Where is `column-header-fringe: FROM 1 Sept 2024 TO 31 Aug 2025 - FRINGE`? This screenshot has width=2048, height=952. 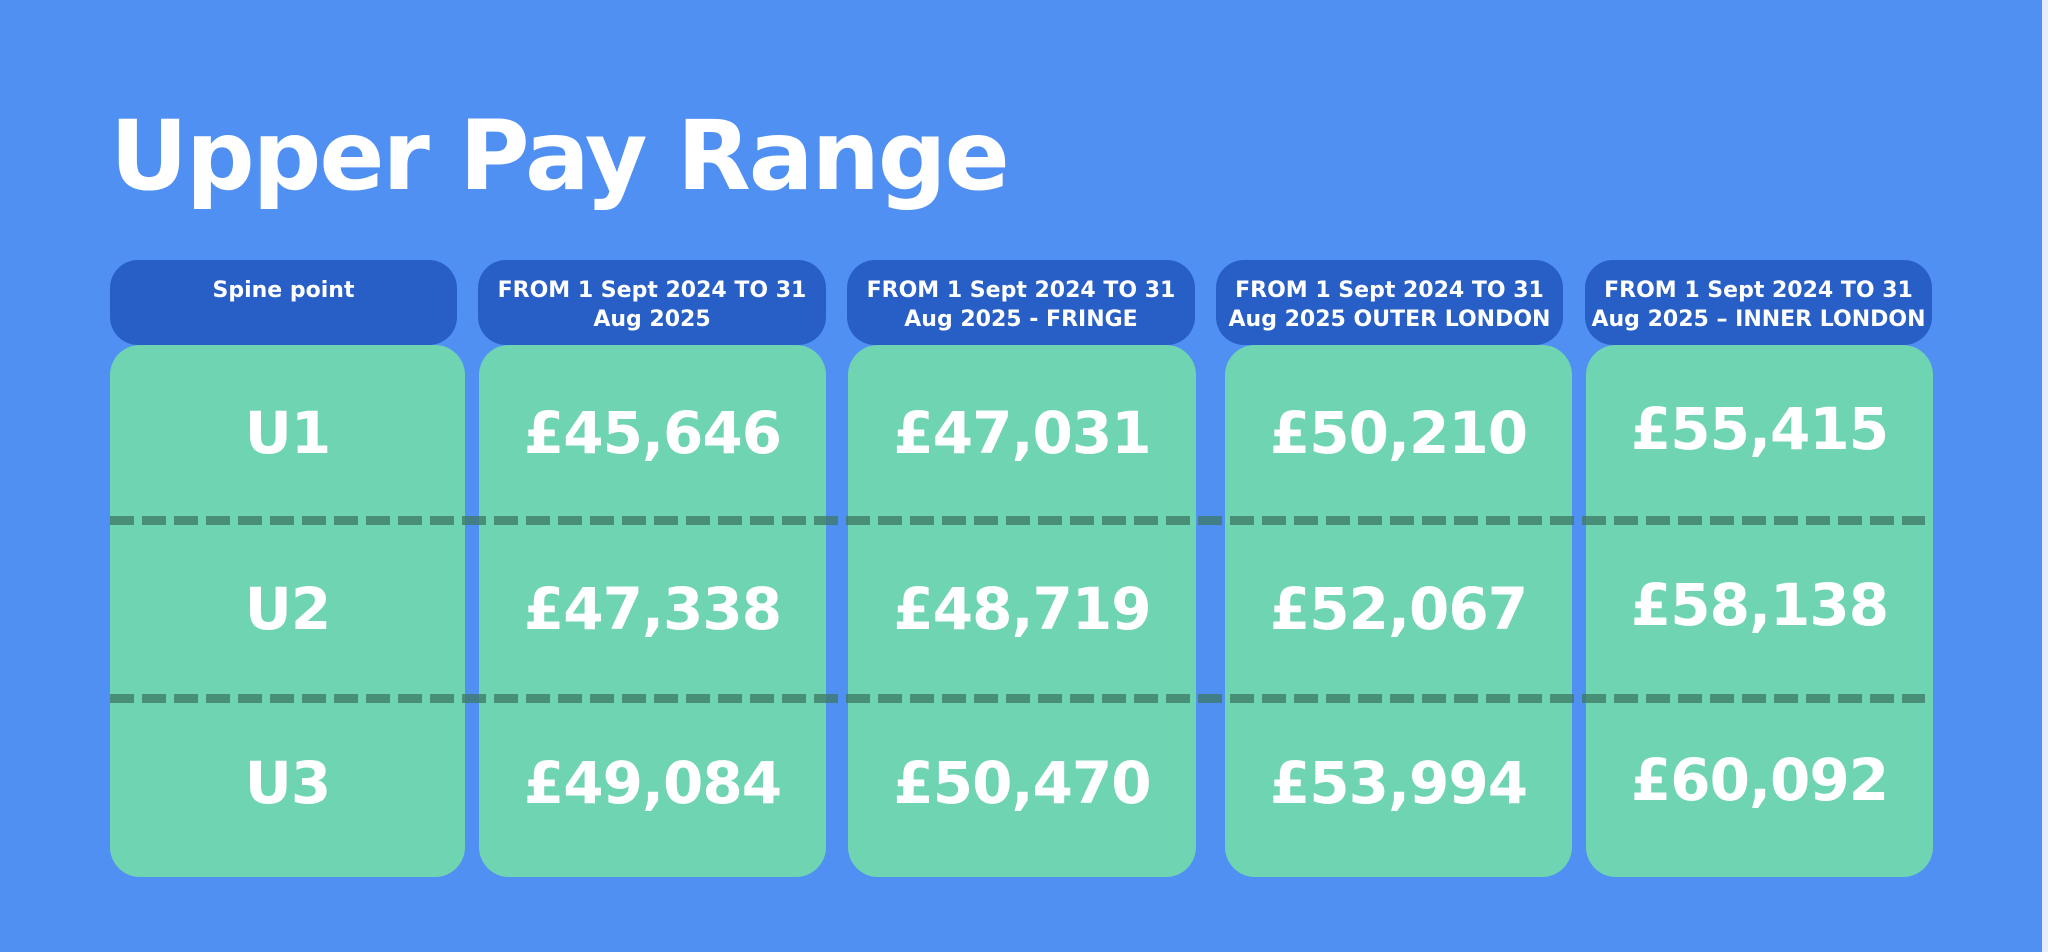
column-header-fringe: FROM 1 Sept 2024 TO 31 Aug 2025 - FRINGE is located at coordinates (1021, 302).